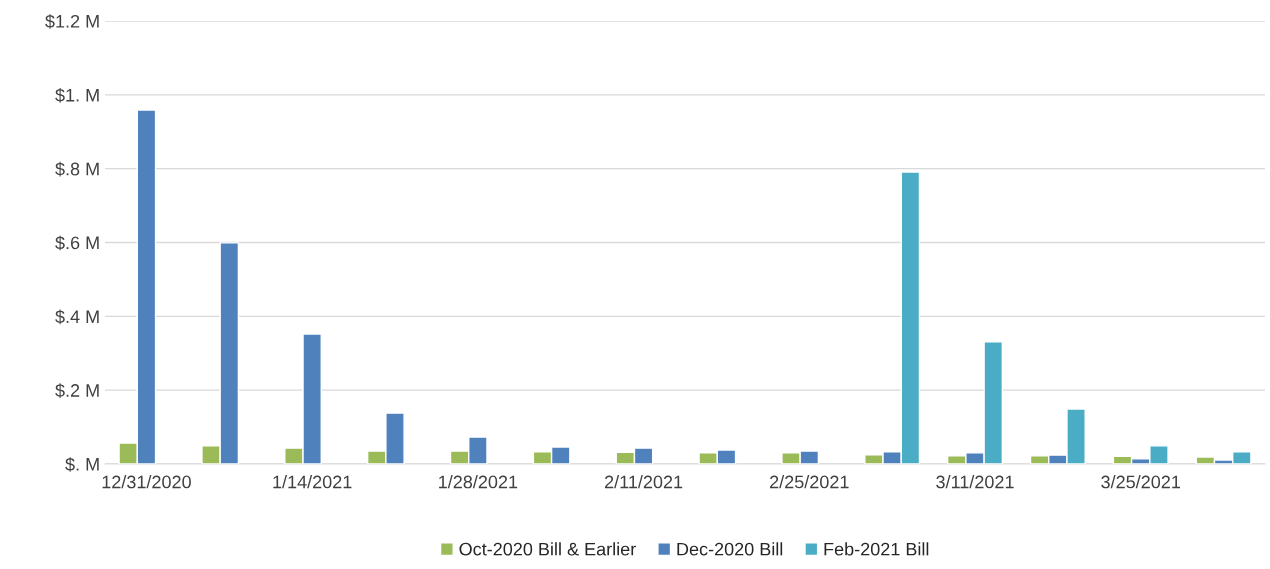 This screenshot has height=569, width=1270. Describe the element at coordinates (975, 482) in the screenshot. I see `x-tick-label: 3/11/2021` at that location.